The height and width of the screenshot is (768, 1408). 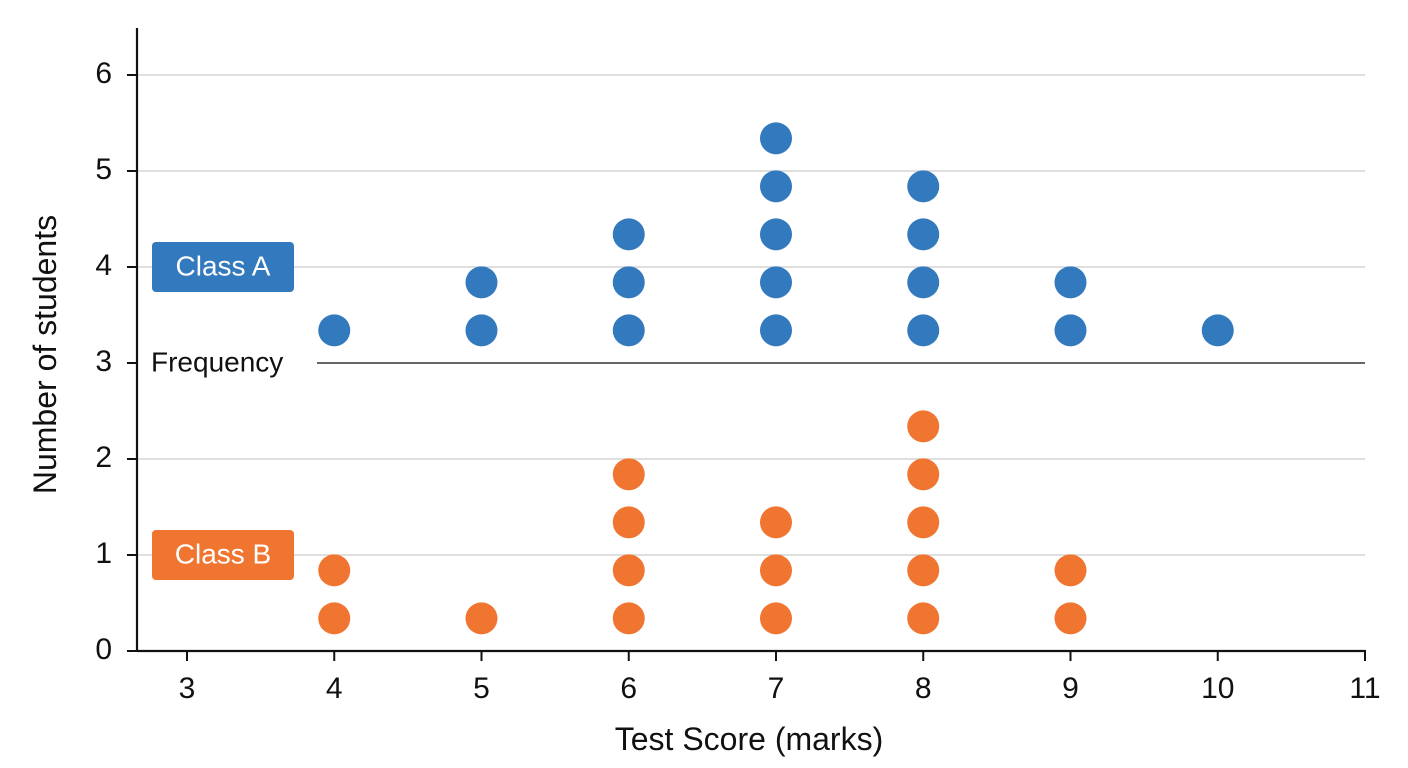 I want to click on series-badge-label: Class A, so click(x=223, y=265).